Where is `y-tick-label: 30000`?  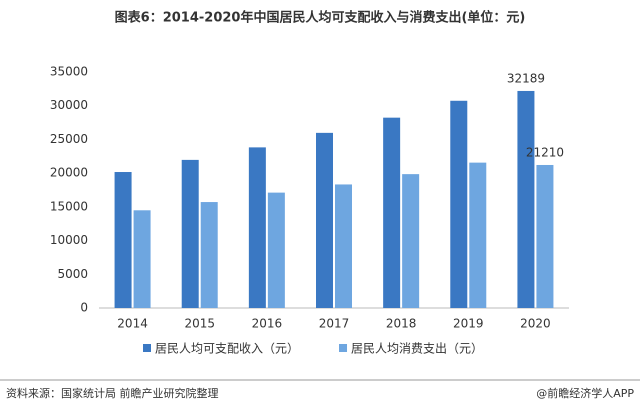
y-tick-label: 30000 is located at coordinates (69, 105).